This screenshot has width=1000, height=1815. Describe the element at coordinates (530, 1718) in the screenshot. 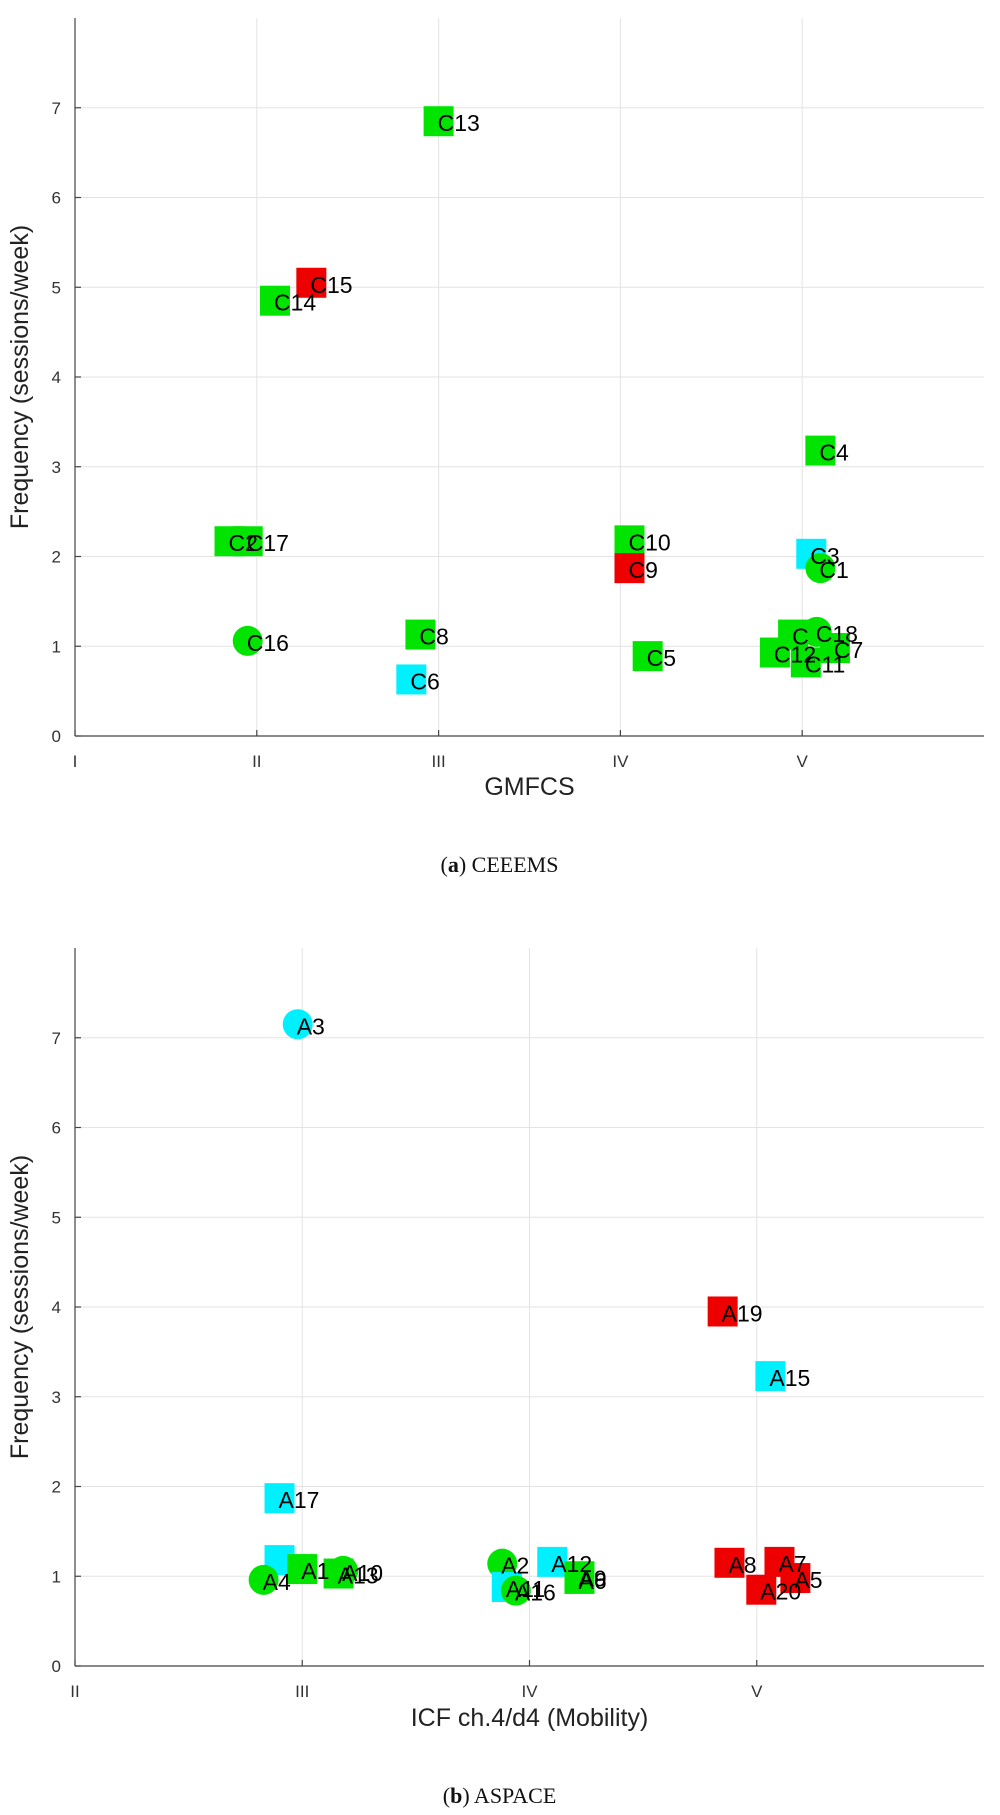

I see `x-axis-label: ICF ch.4/d4 (Mobility)` at that location.